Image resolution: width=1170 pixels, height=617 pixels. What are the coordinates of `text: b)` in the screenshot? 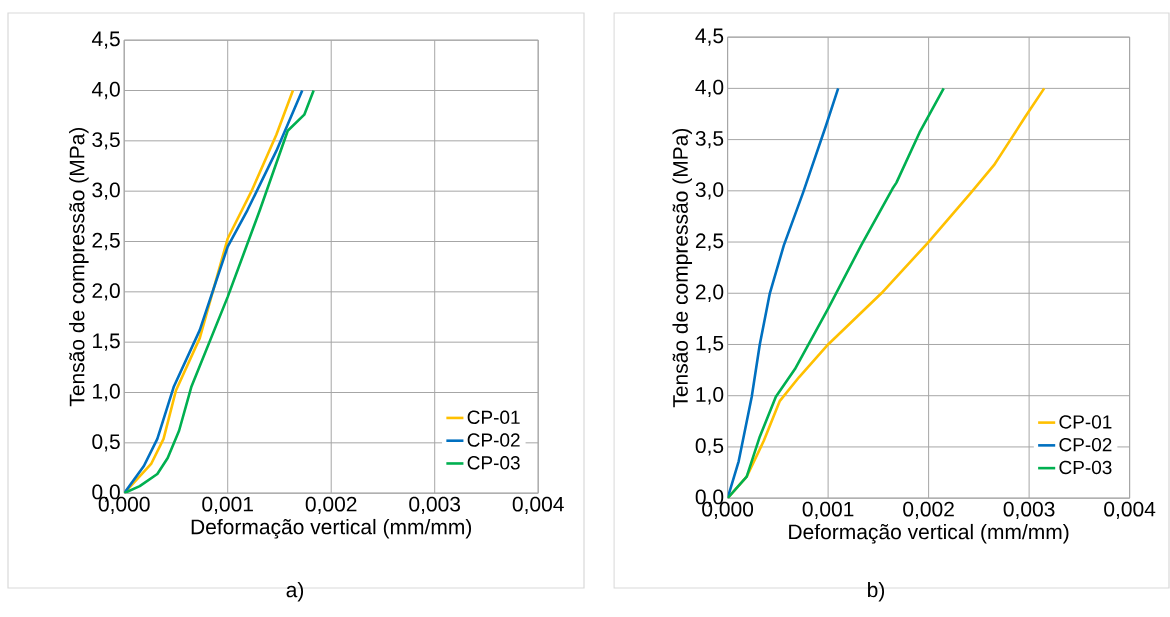 It's located at (876, 591).